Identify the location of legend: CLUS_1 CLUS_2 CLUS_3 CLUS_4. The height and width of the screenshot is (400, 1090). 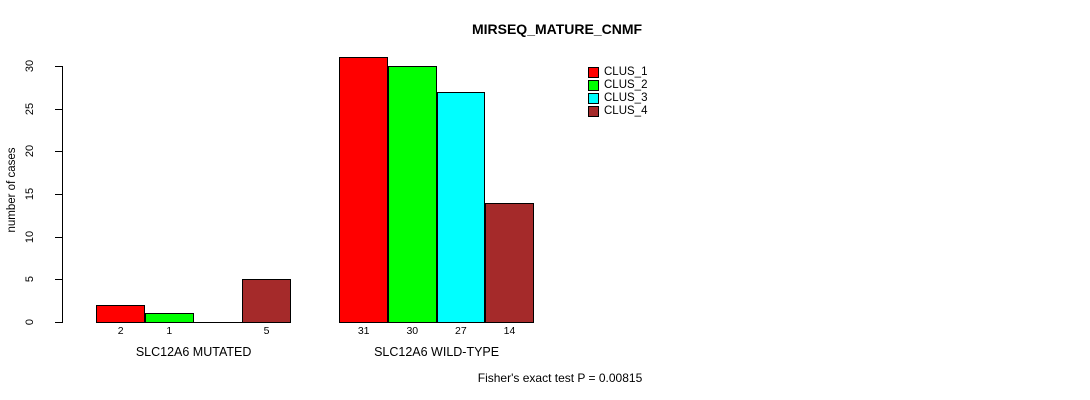
(617, 92).